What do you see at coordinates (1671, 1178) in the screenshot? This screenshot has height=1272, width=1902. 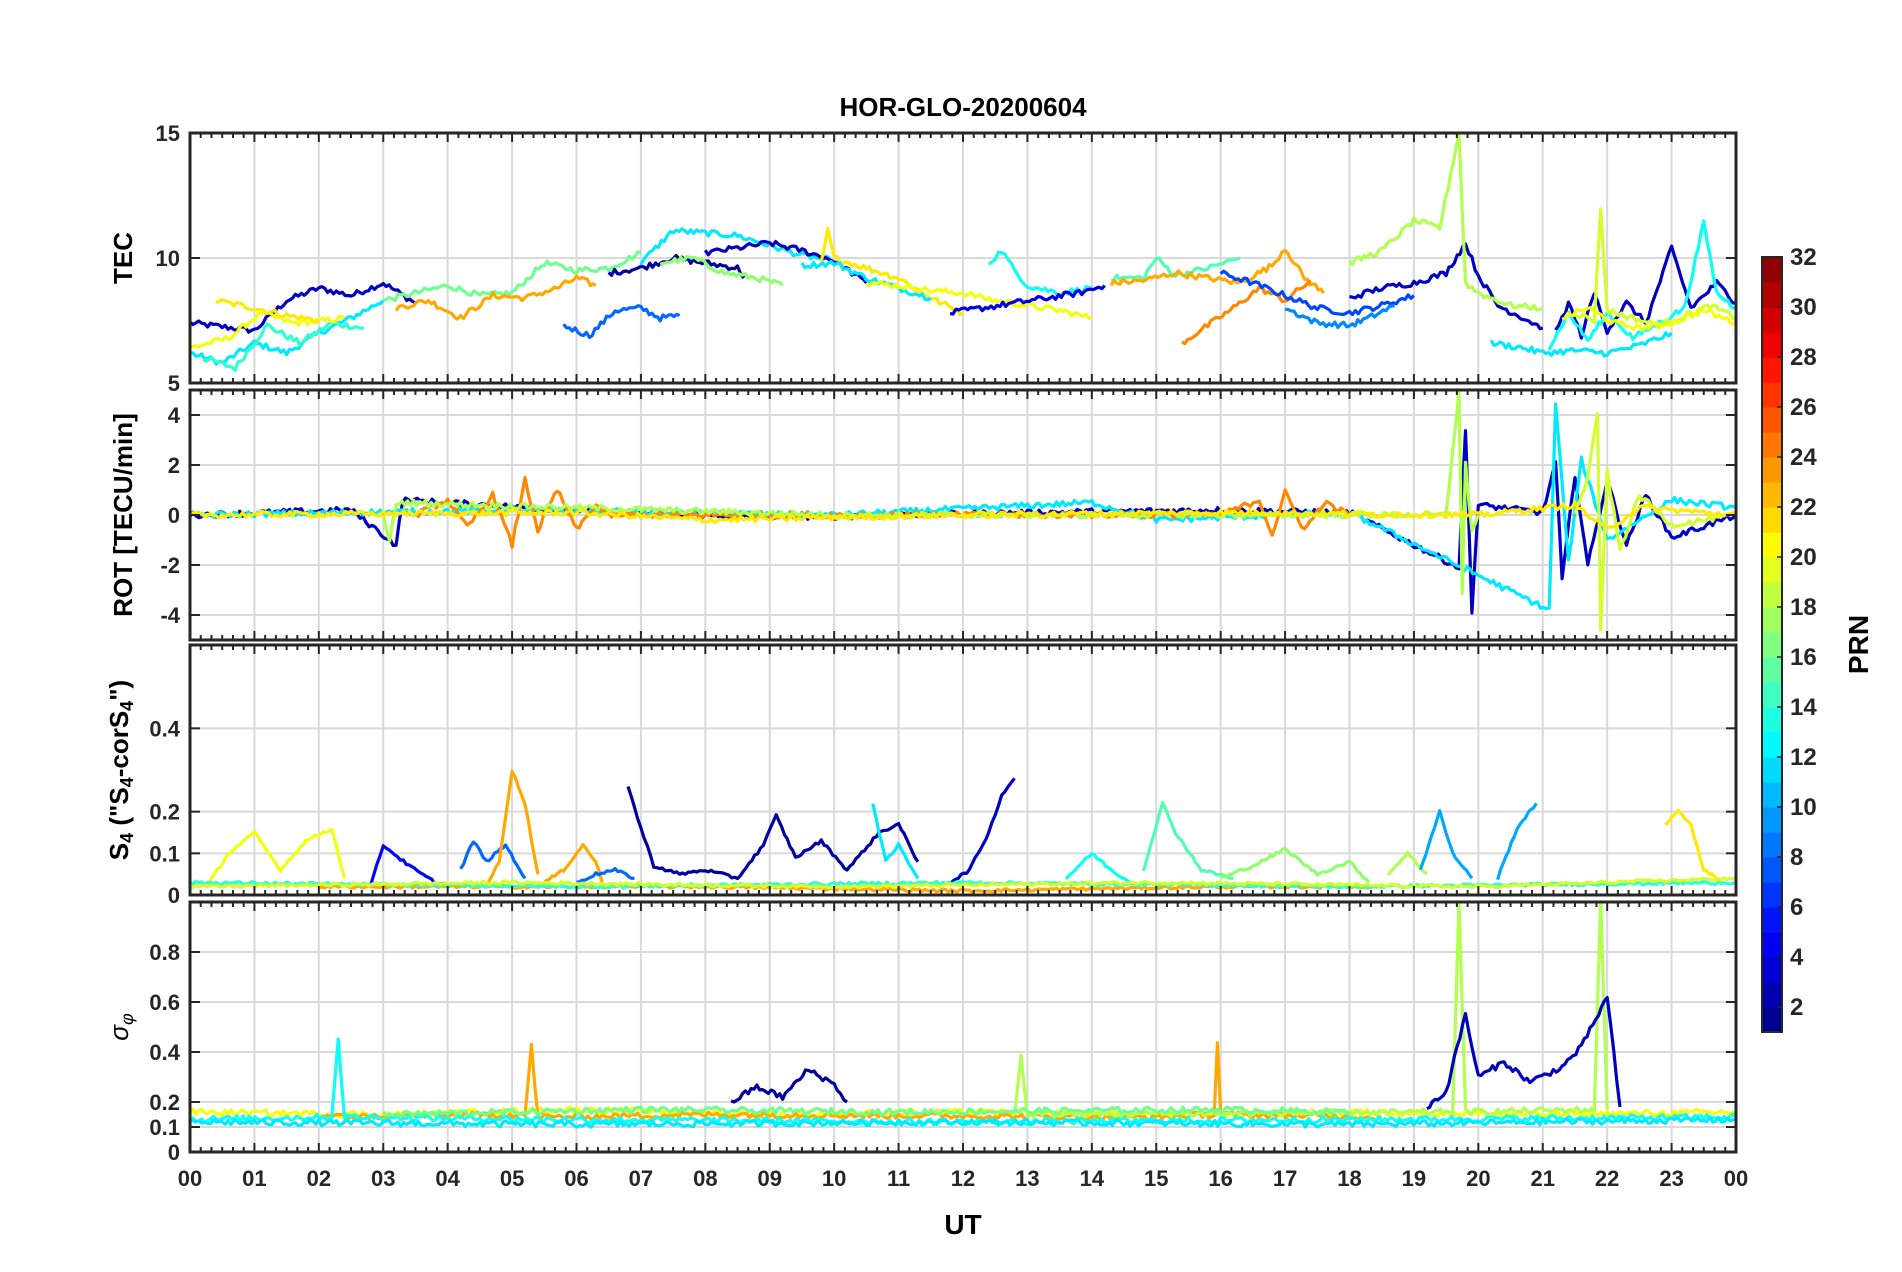 I see `x-tick-label: 23` at bounding box center [1671, 1178].